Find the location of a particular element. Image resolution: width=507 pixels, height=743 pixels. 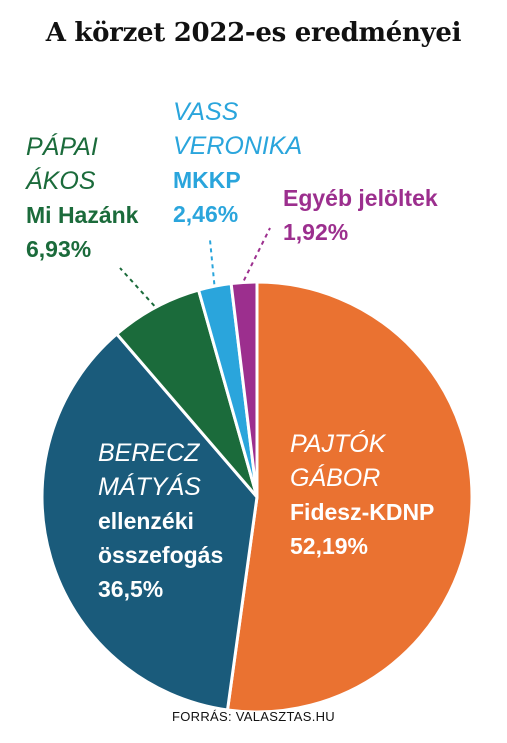

leader-line-egyeb is located at coordinates (257, 254).